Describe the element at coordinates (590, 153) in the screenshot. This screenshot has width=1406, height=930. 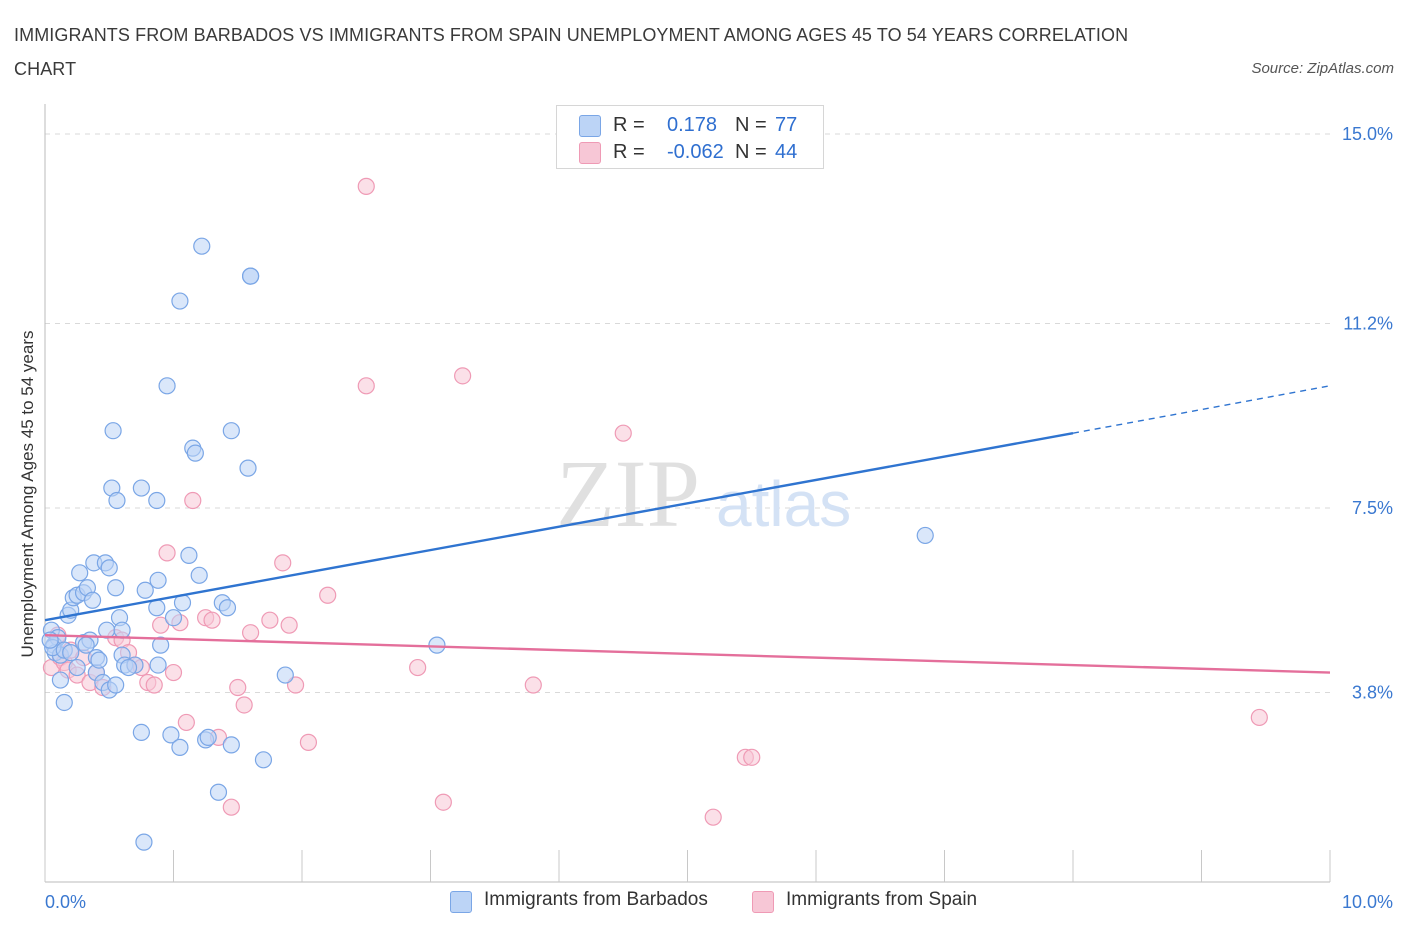
I see `legend-swatch-spain` at that location.